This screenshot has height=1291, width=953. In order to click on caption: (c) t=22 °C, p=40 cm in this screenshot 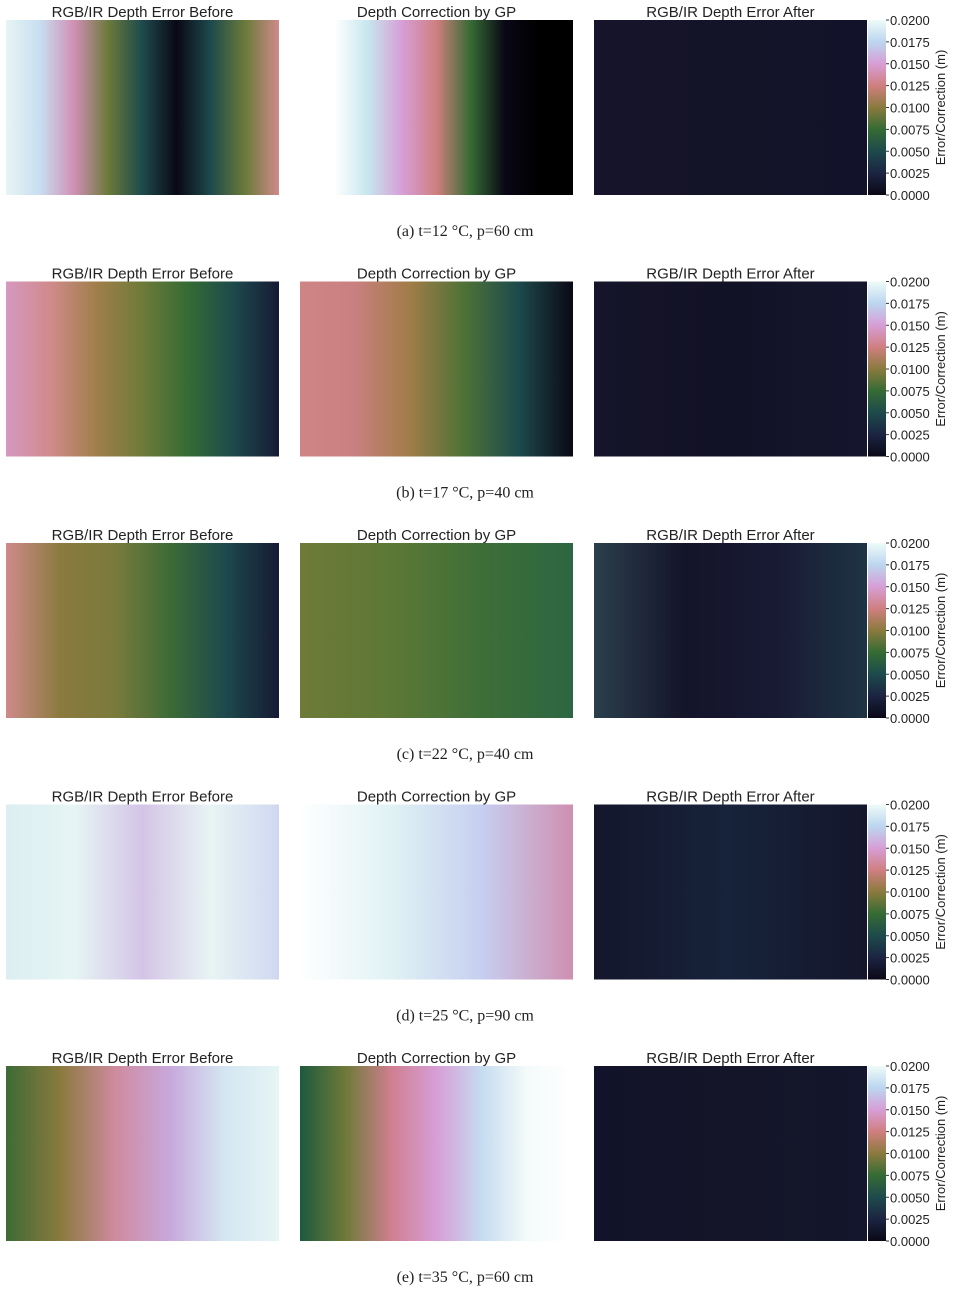, I will do `click(465, 754)`.